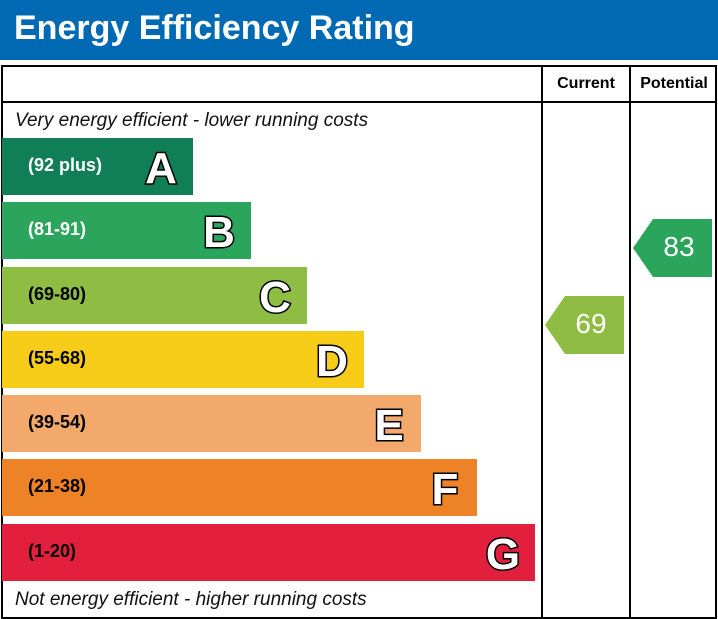  What do you see at coordinates (57, 422) in the screenshot?
I see `band-range: (39-54)` at bounding box center [57, 422].